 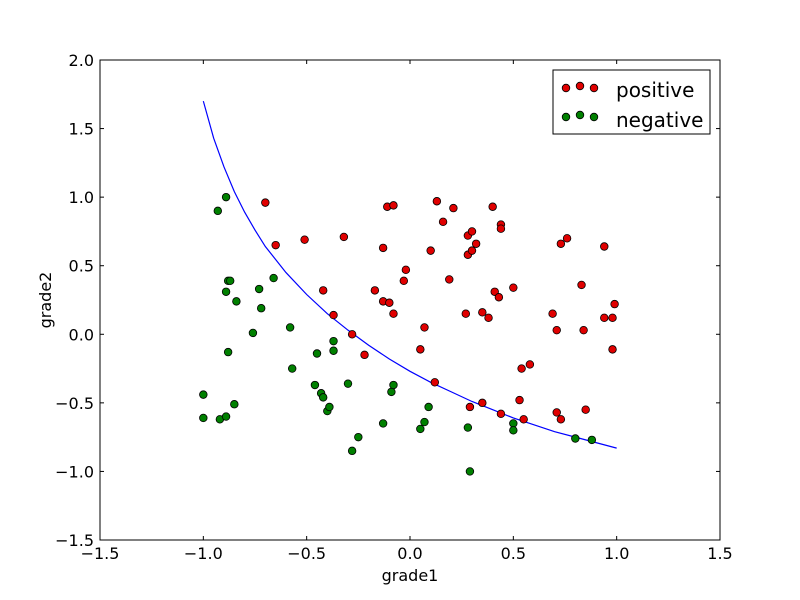 What do you see at coordinates (81, 266) in the screenshot?
I see `y-tick-label: 0.5` at bounding box center [81, 266].